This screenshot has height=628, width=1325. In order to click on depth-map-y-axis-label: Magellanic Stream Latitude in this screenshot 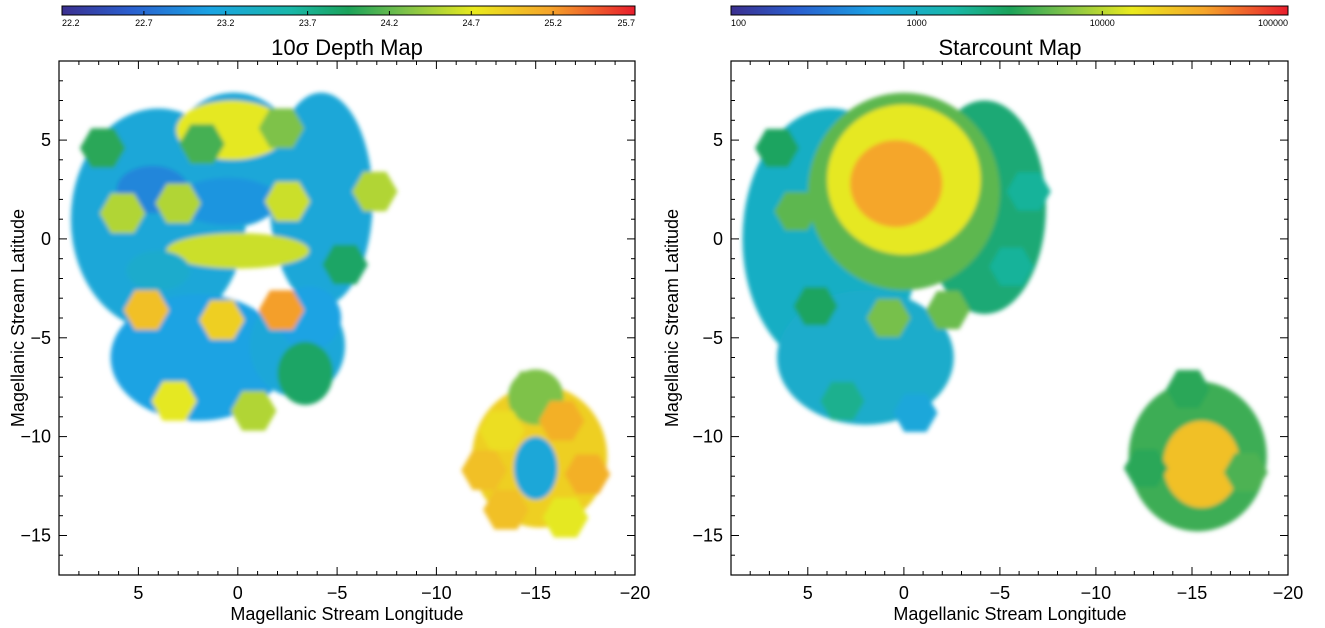, I will do `click(18, 318)`.